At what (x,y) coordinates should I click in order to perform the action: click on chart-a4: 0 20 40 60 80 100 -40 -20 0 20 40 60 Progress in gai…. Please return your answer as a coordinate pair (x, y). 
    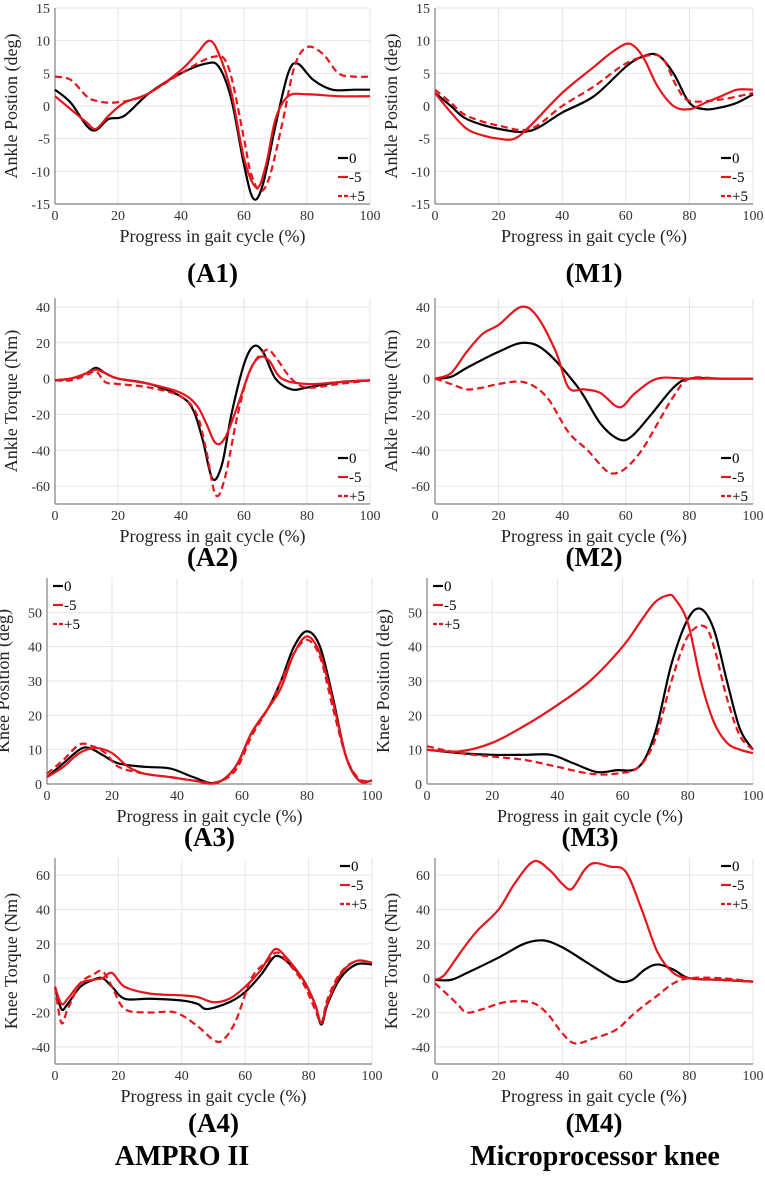
    Looking at the image, I should click on (192, 998).